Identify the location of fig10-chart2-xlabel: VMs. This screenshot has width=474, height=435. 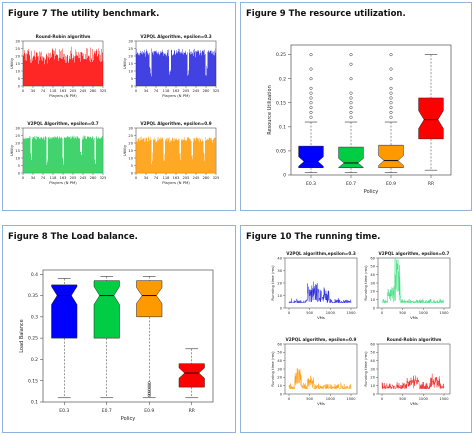
(414, 317).